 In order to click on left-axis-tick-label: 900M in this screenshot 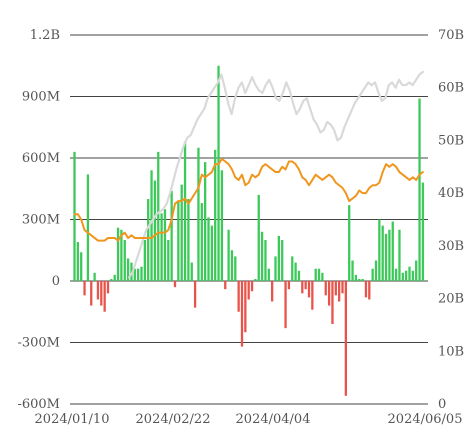, I will do `click(41, 97)`.